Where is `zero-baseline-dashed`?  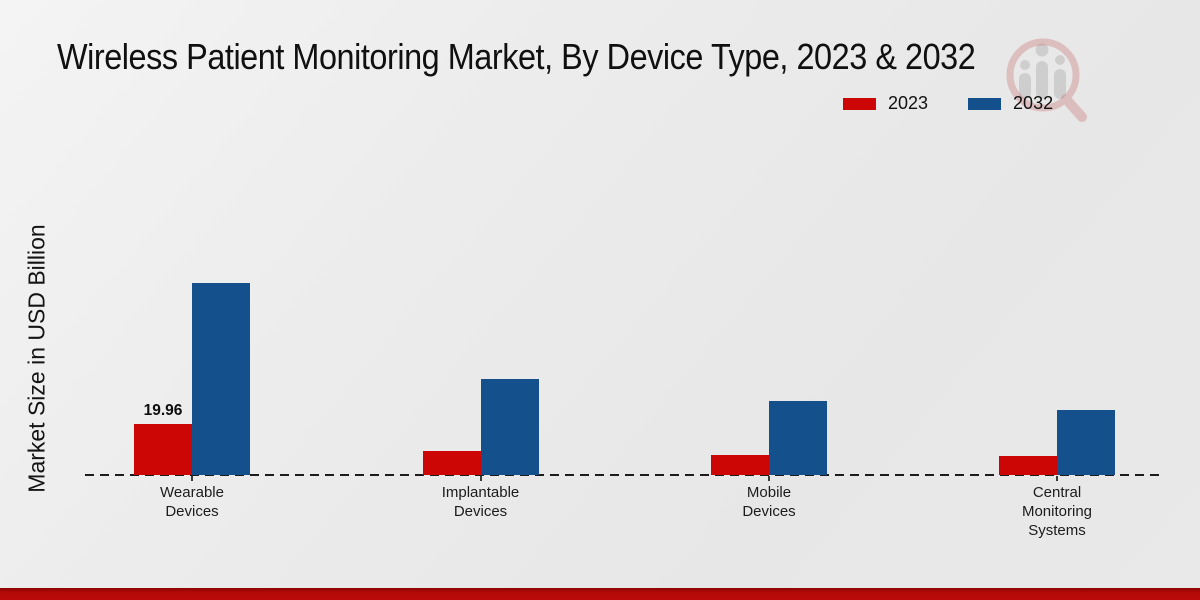 zero-baseline-dashed is located at coordinates (625, 475).